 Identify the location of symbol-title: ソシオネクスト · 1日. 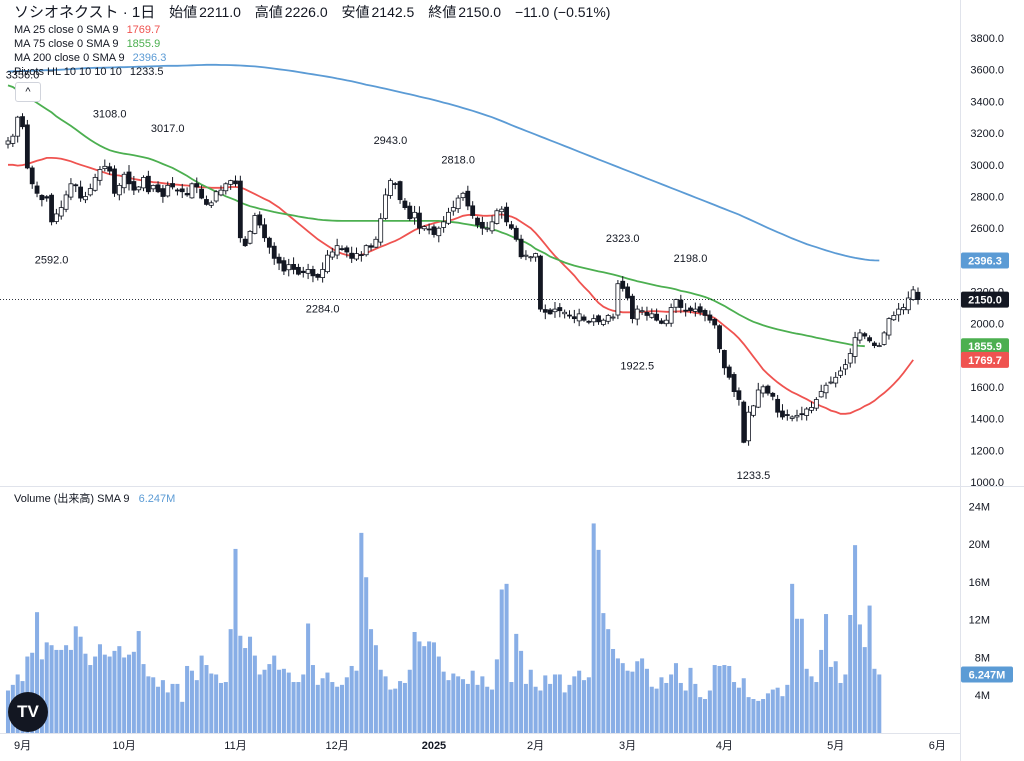
(85, 12).